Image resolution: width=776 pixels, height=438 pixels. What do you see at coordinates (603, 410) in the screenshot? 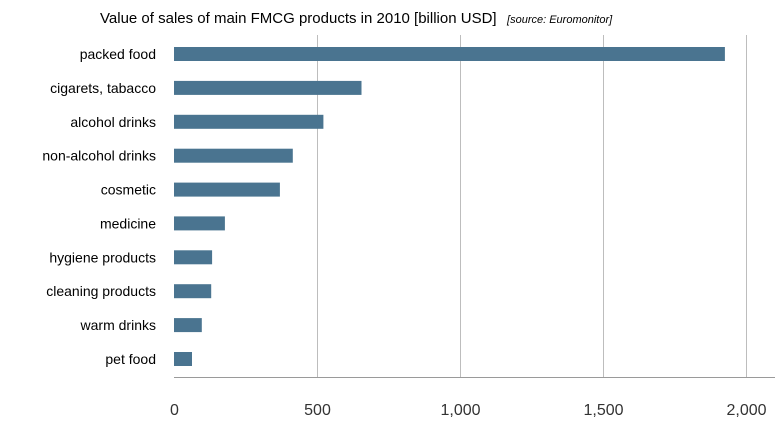
I see `x-tick-label: 1,500` at bounding box center [603, 410].